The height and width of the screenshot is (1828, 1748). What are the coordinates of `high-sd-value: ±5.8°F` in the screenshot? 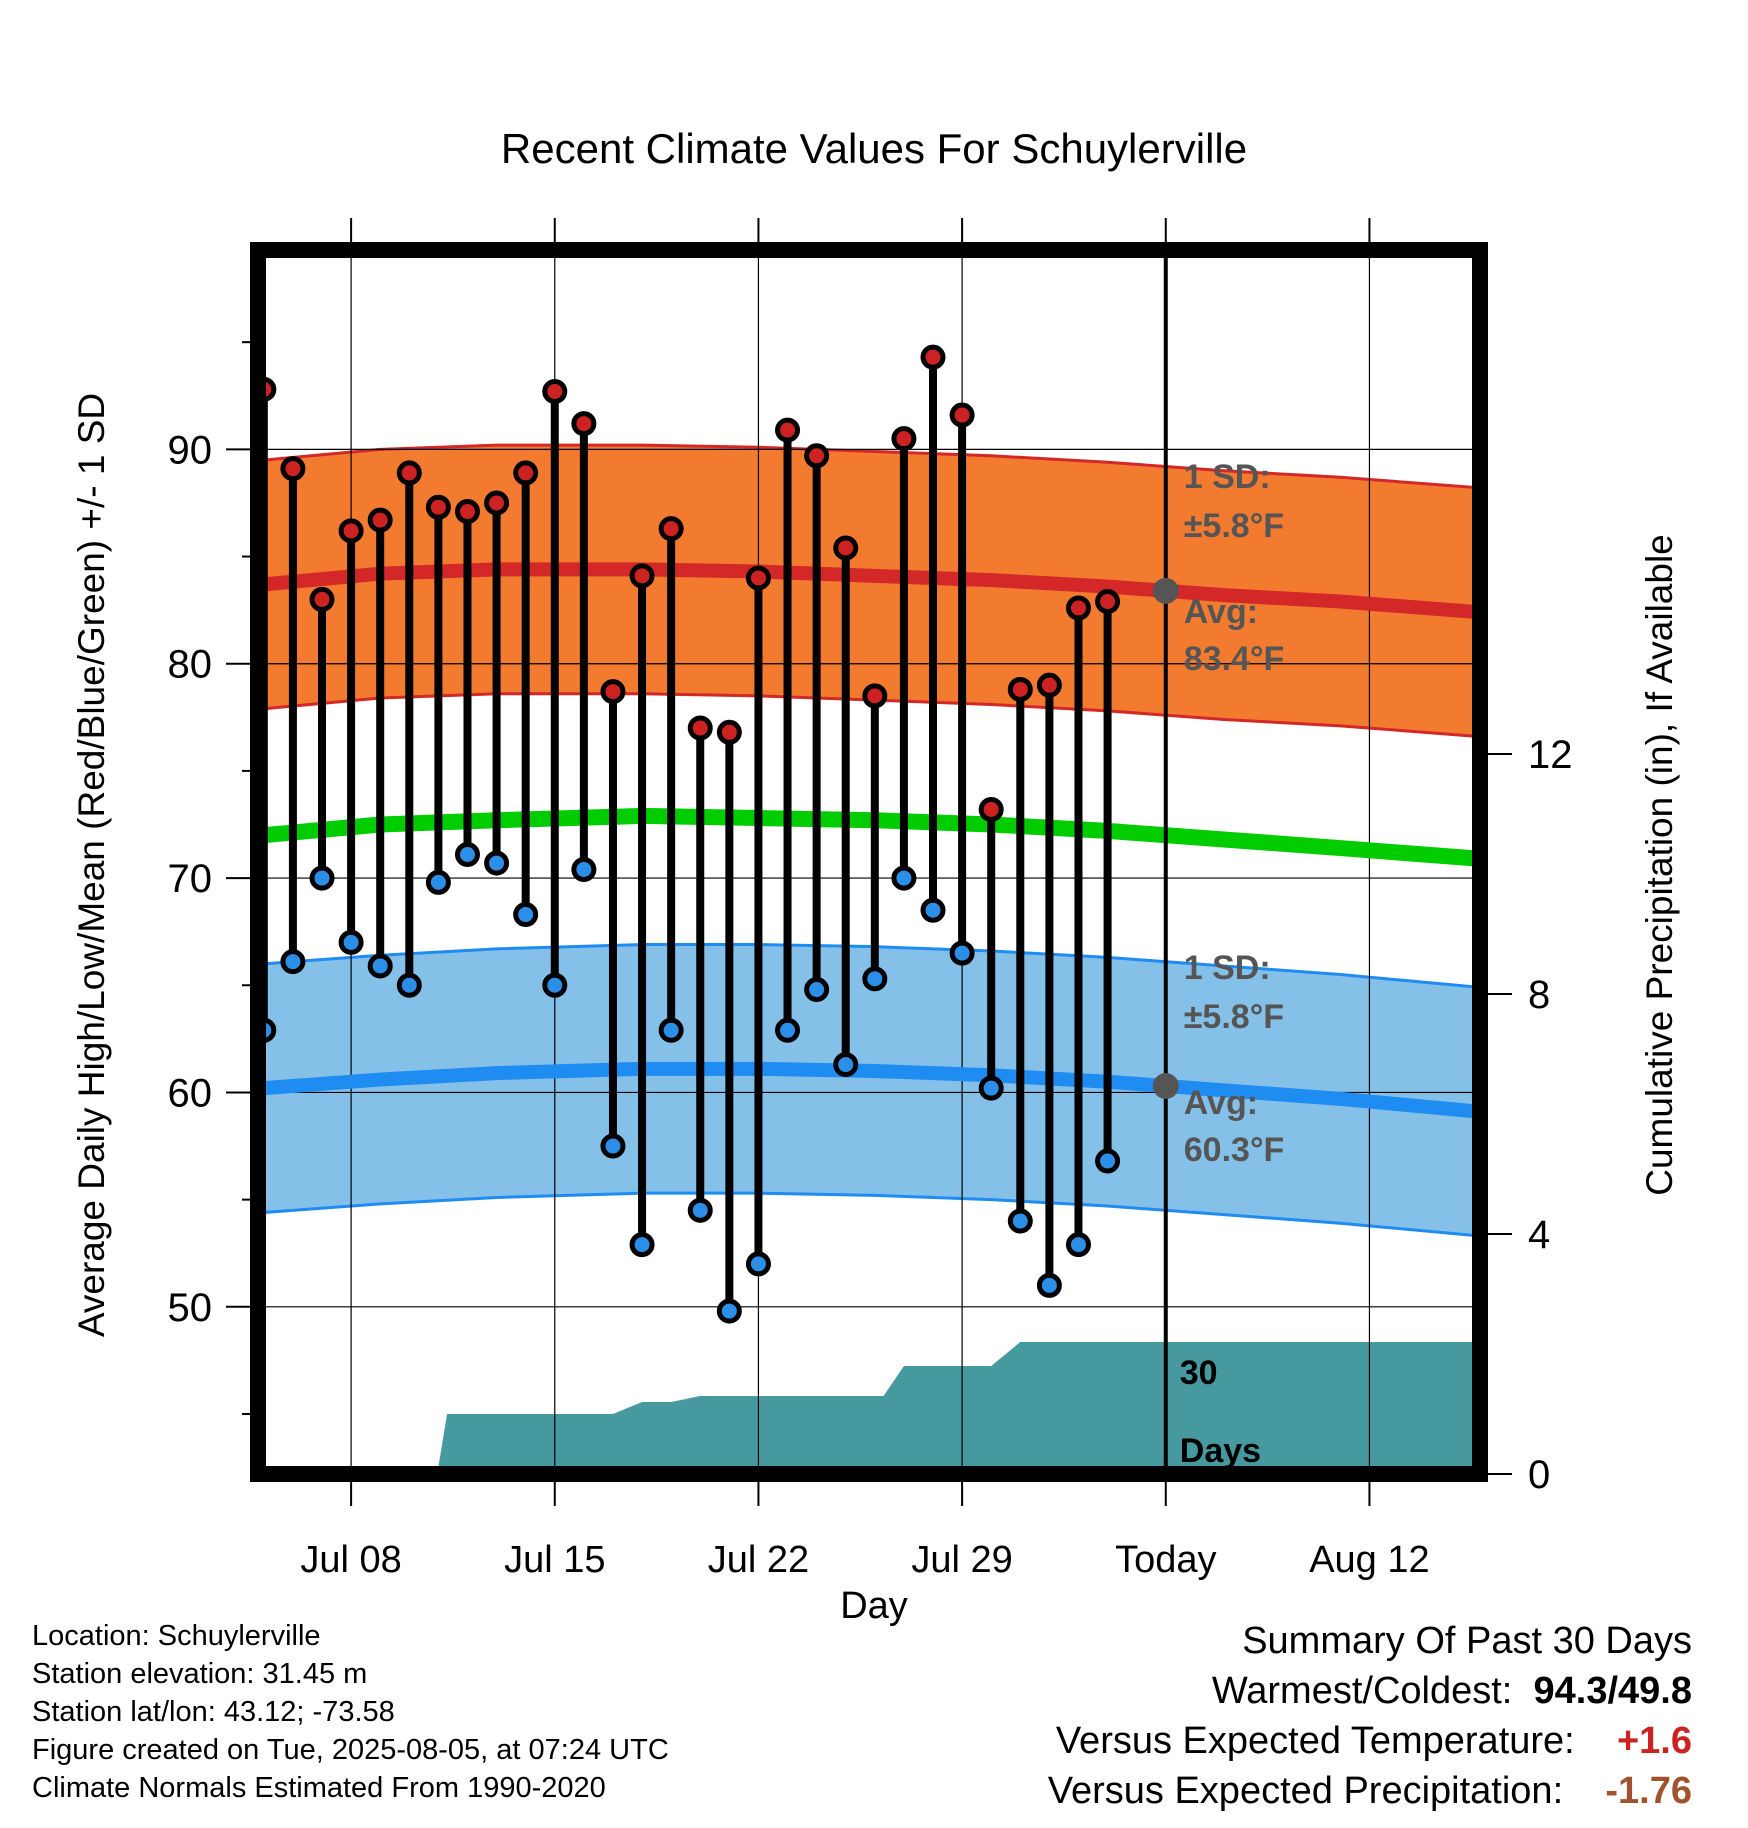 It's located at (1234, 526).